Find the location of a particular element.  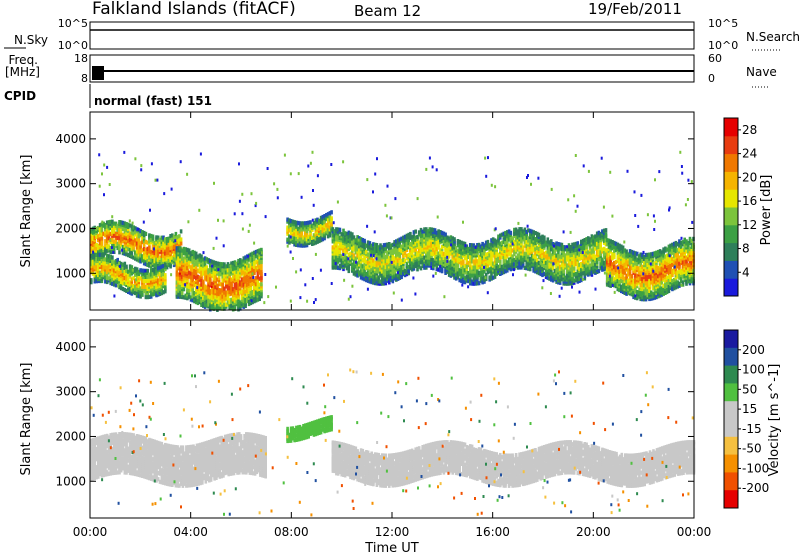

freq-label-2: [MHz] is located at coordinates (22, 72).